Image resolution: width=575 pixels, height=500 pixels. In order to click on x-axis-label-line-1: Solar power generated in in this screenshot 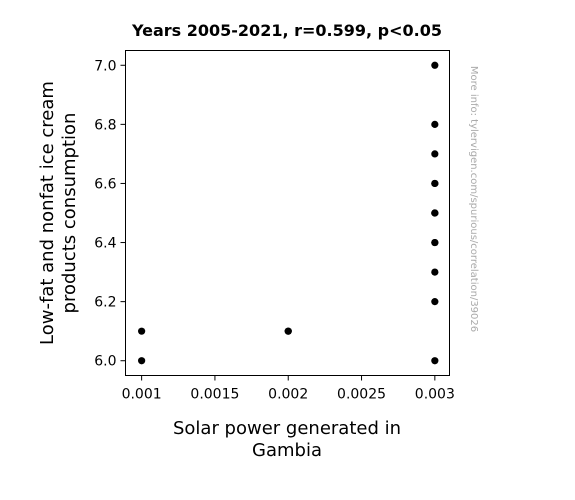, I will do `click(287, 428)`.